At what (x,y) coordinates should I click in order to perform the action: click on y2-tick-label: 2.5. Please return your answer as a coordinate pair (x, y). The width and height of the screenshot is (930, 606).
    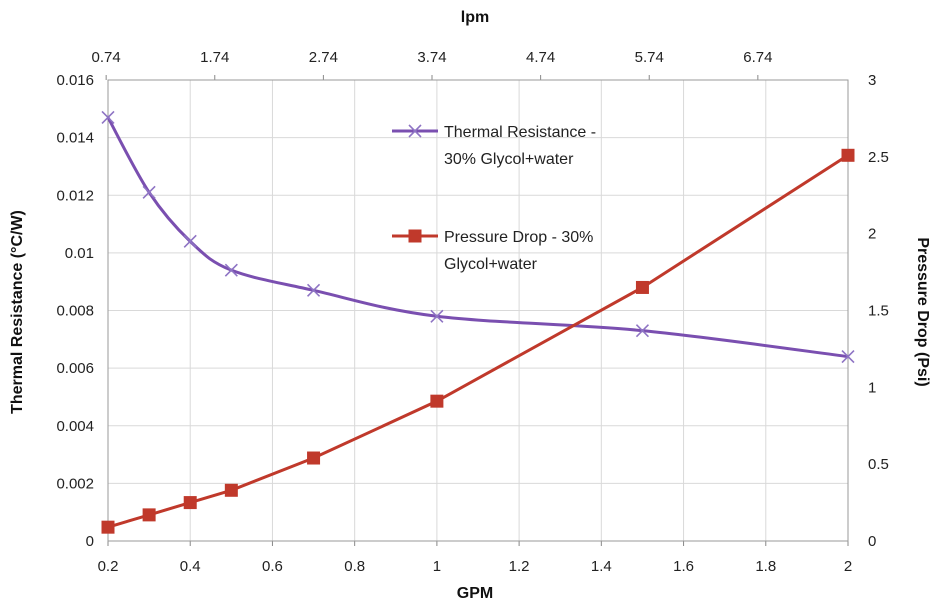
    Looking at the image, I should click on (878, 157).